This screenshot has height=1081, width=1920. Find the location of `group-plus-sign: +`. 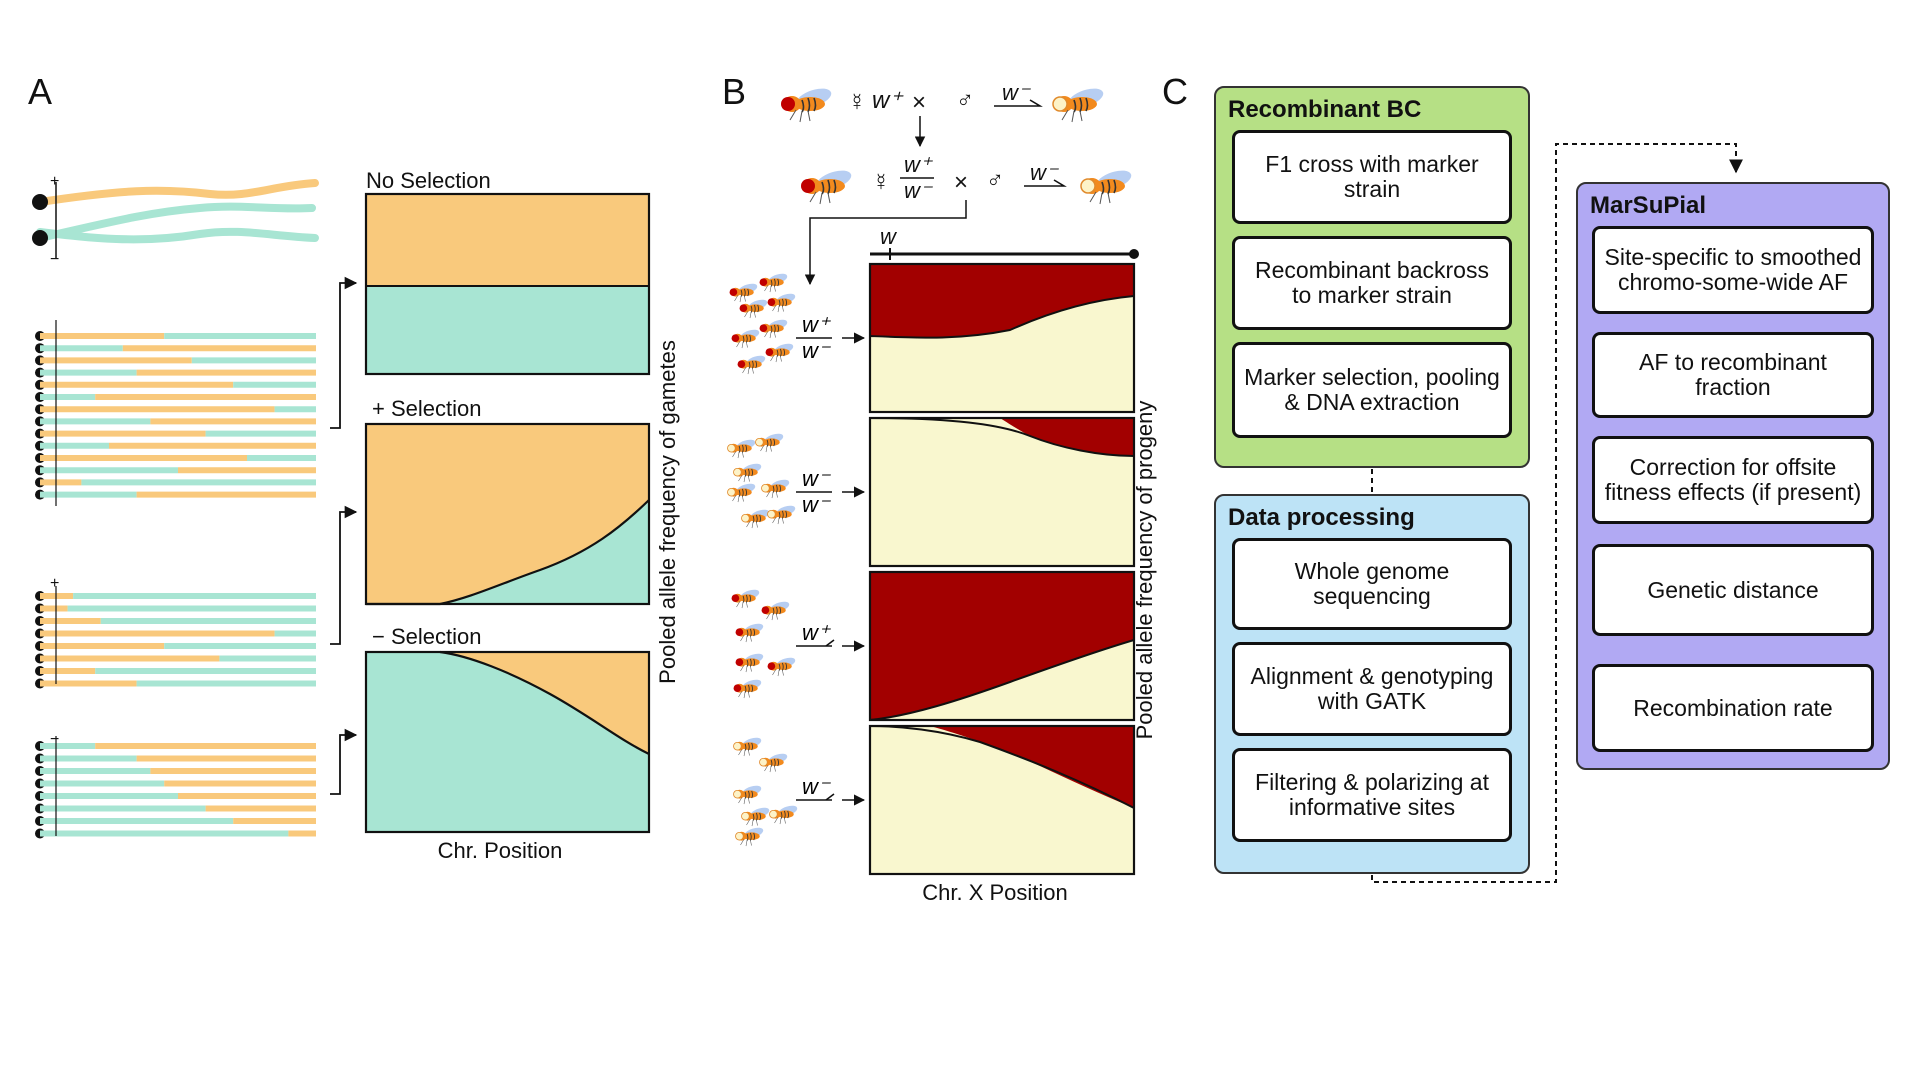

group-plus-sign: + is located at coordinates (54, 583).